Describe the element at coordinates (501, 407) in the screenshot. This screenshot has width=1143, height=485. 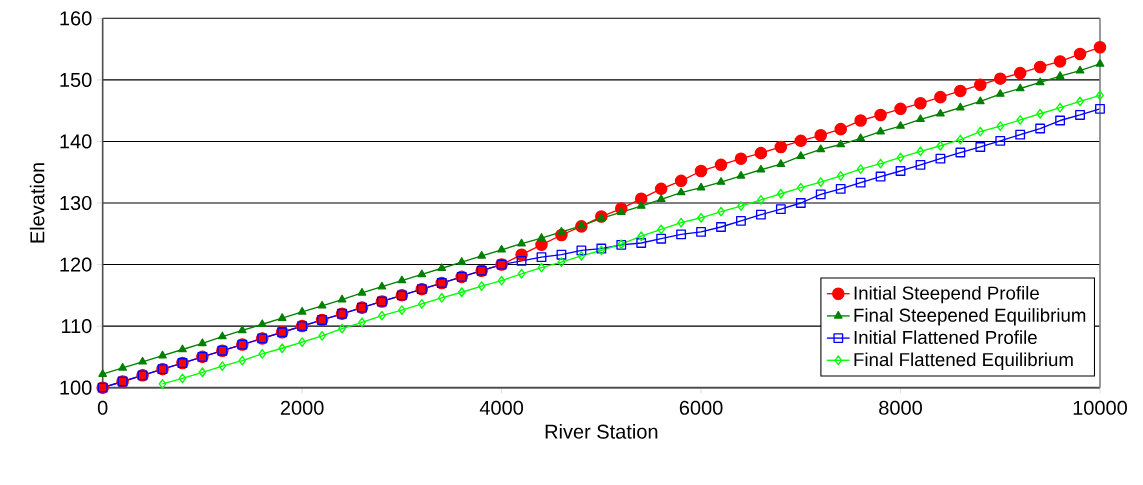
I see `x-tick-label: 4000` at that location.